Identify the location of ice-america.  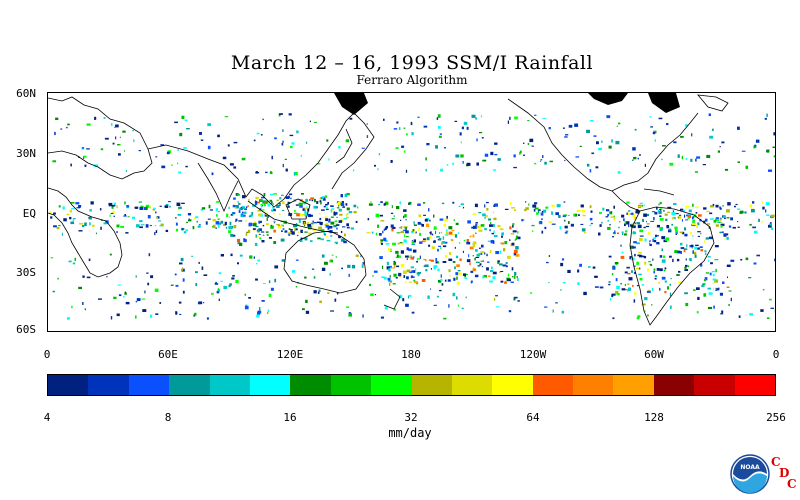
(608, 99).